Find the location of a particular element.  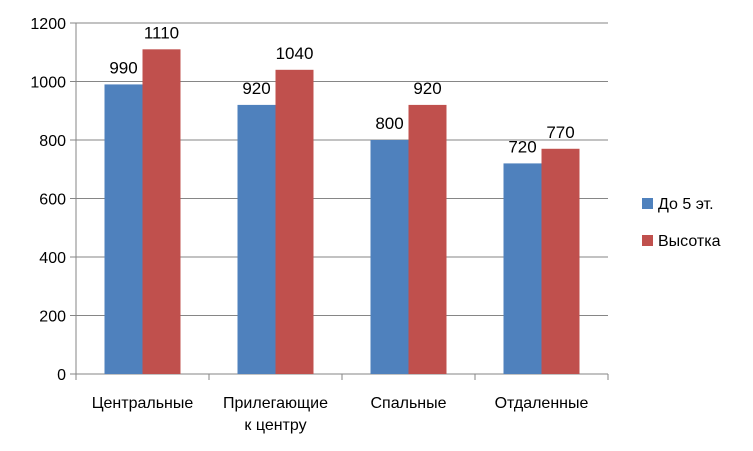

y-tick-label: 800 is located at coordinates (52, 141).